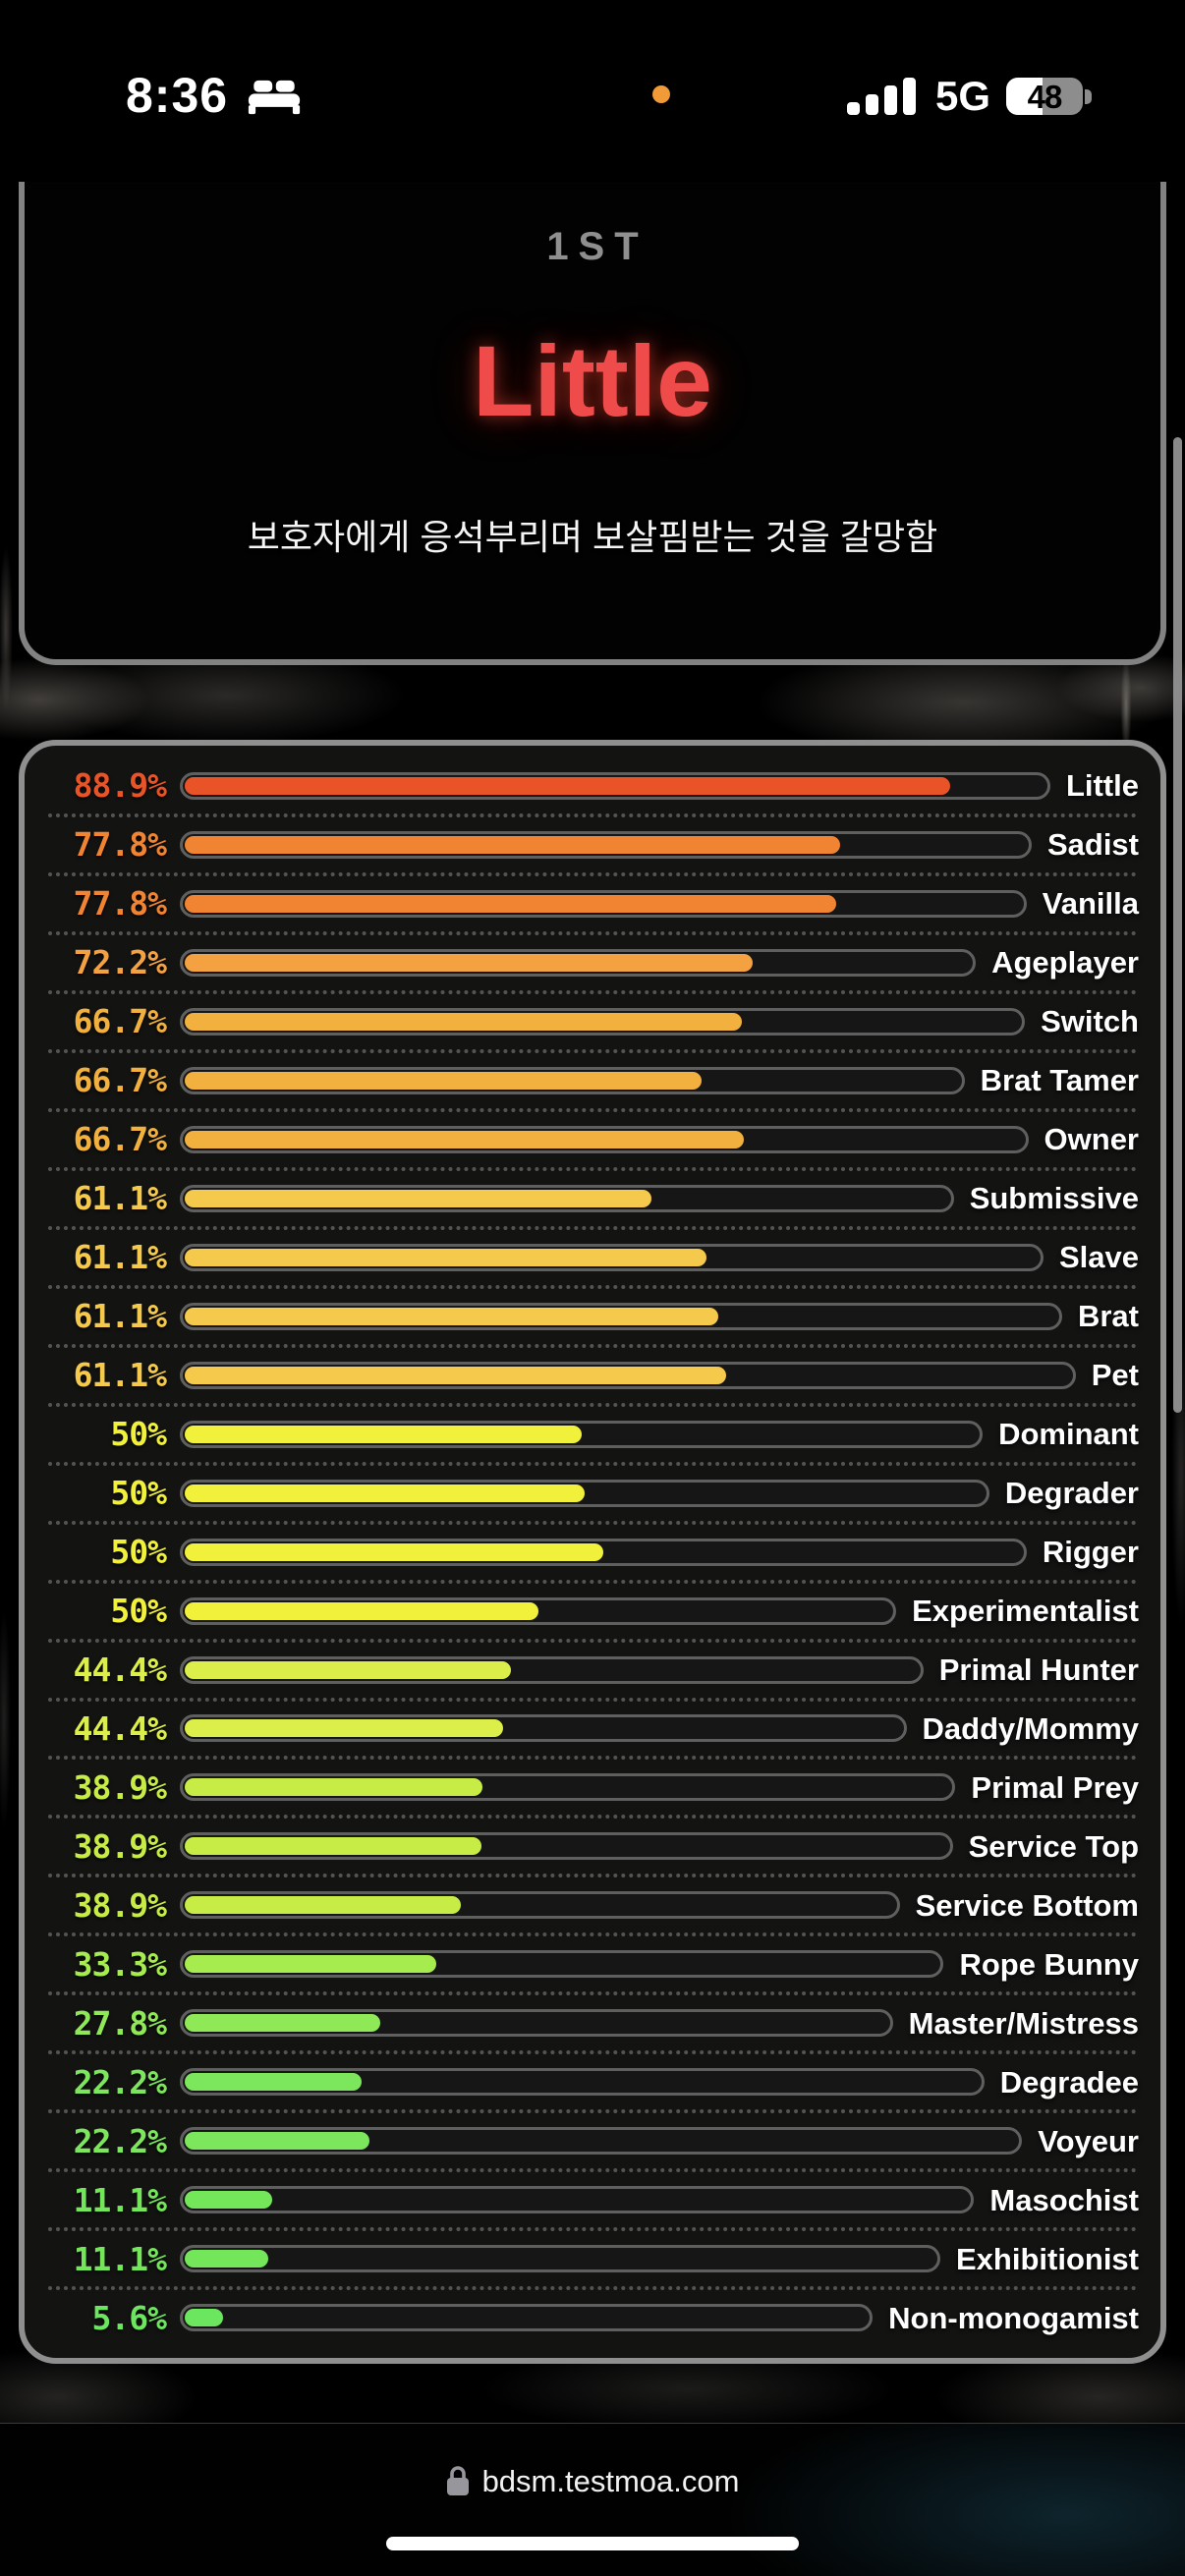 Image resolution: width=1185 pixels, height=2576 pixels. I want to click on result-label: Rope Bunny, so click(1049, 1964).